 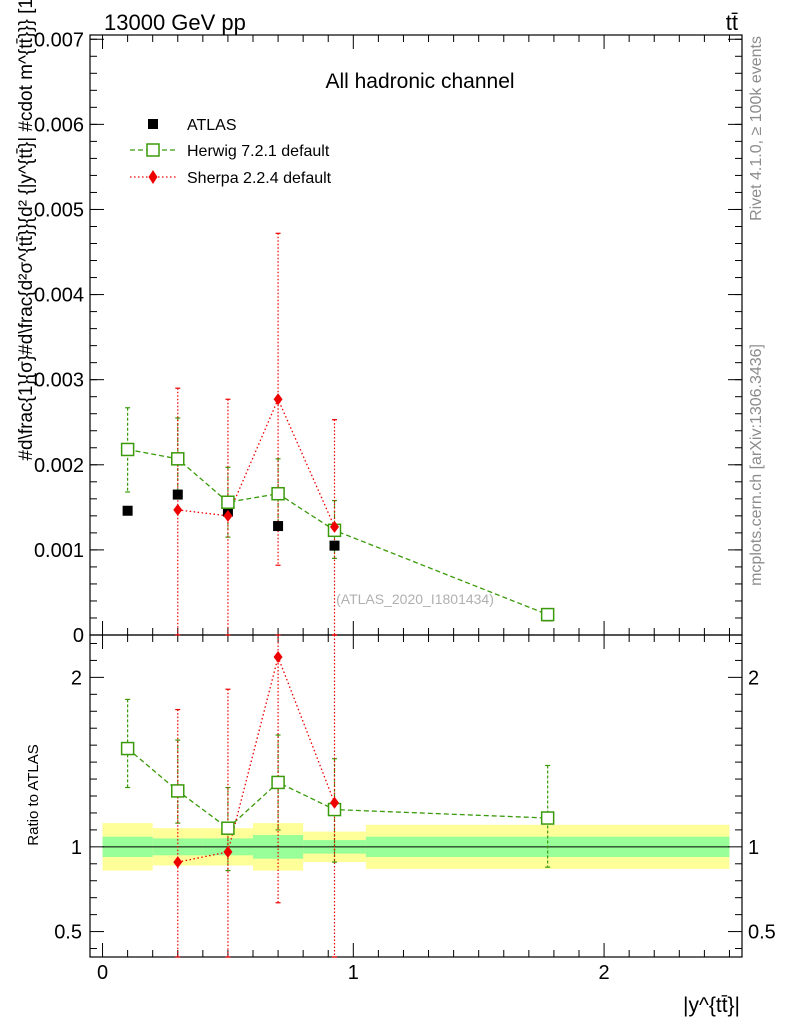 What do you see at coordinates (78, 636) in the screenshot?
I see `main-y-tick-label-0: 0` at bounding box center [78, 636].